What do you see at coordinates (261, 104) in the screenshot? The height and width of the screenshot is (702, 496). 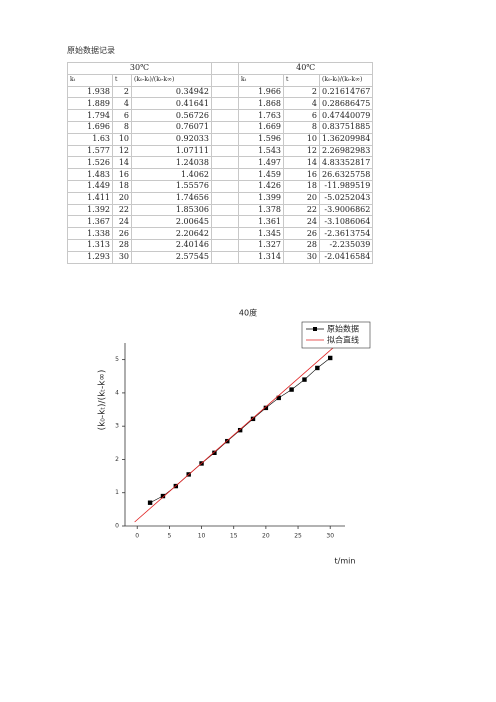 I see `table-cell: 1.868` at bounding box center [261, 104].